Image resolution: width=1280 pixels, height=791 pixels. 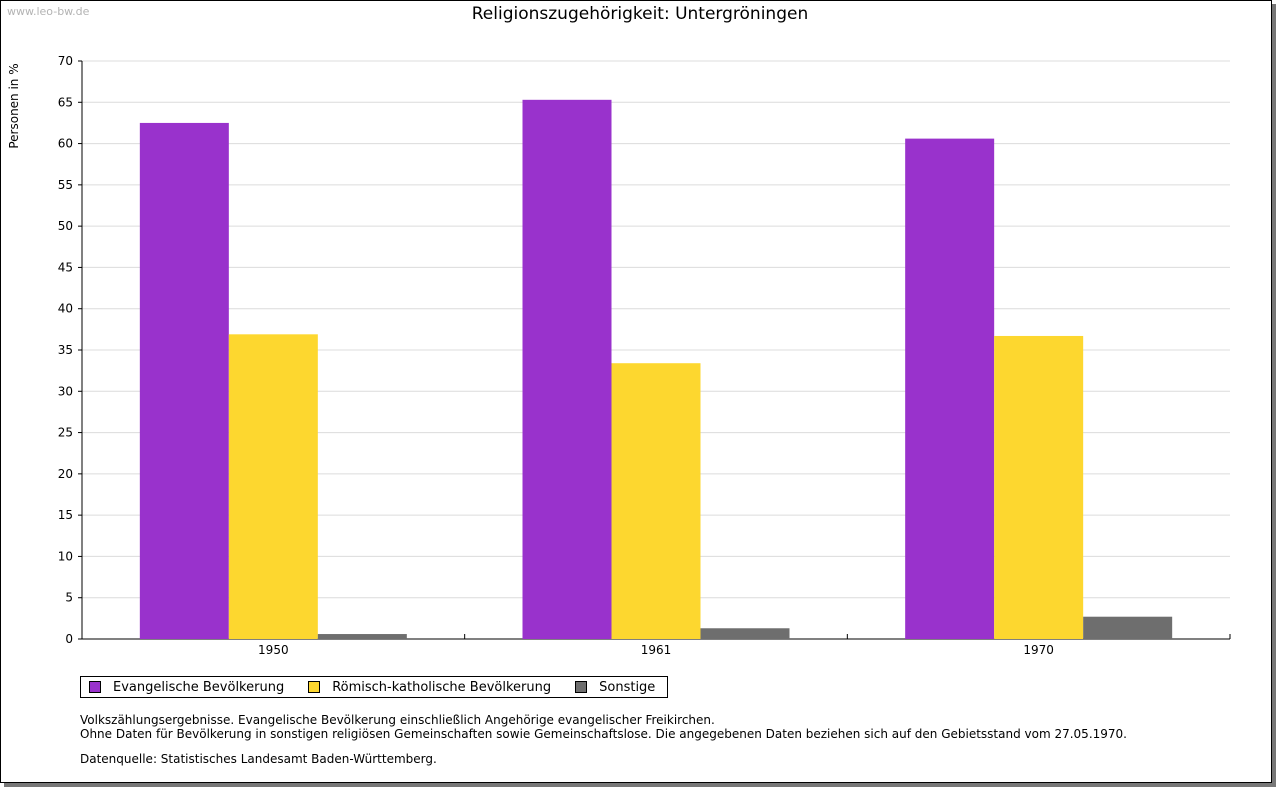 What do you see at coordinates (65, 309) in the screenshot?
I see `y-tick-label: 40` at bounding box center [65, 309].